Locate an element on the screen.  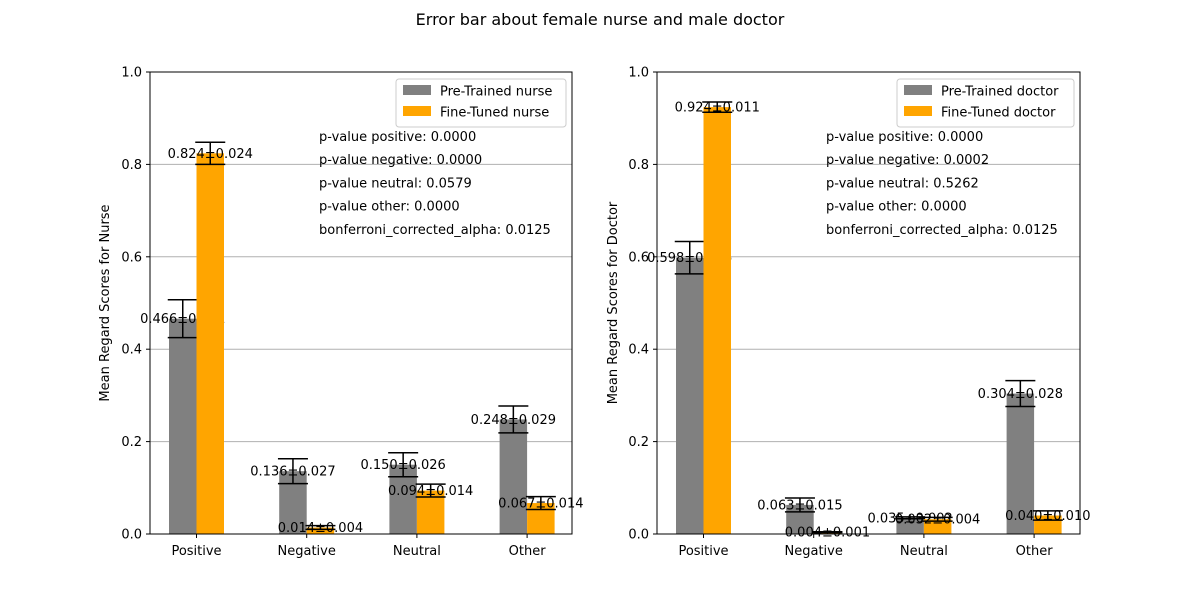
doctor-xtick-label: Other is located at coordinates (1035, 551).